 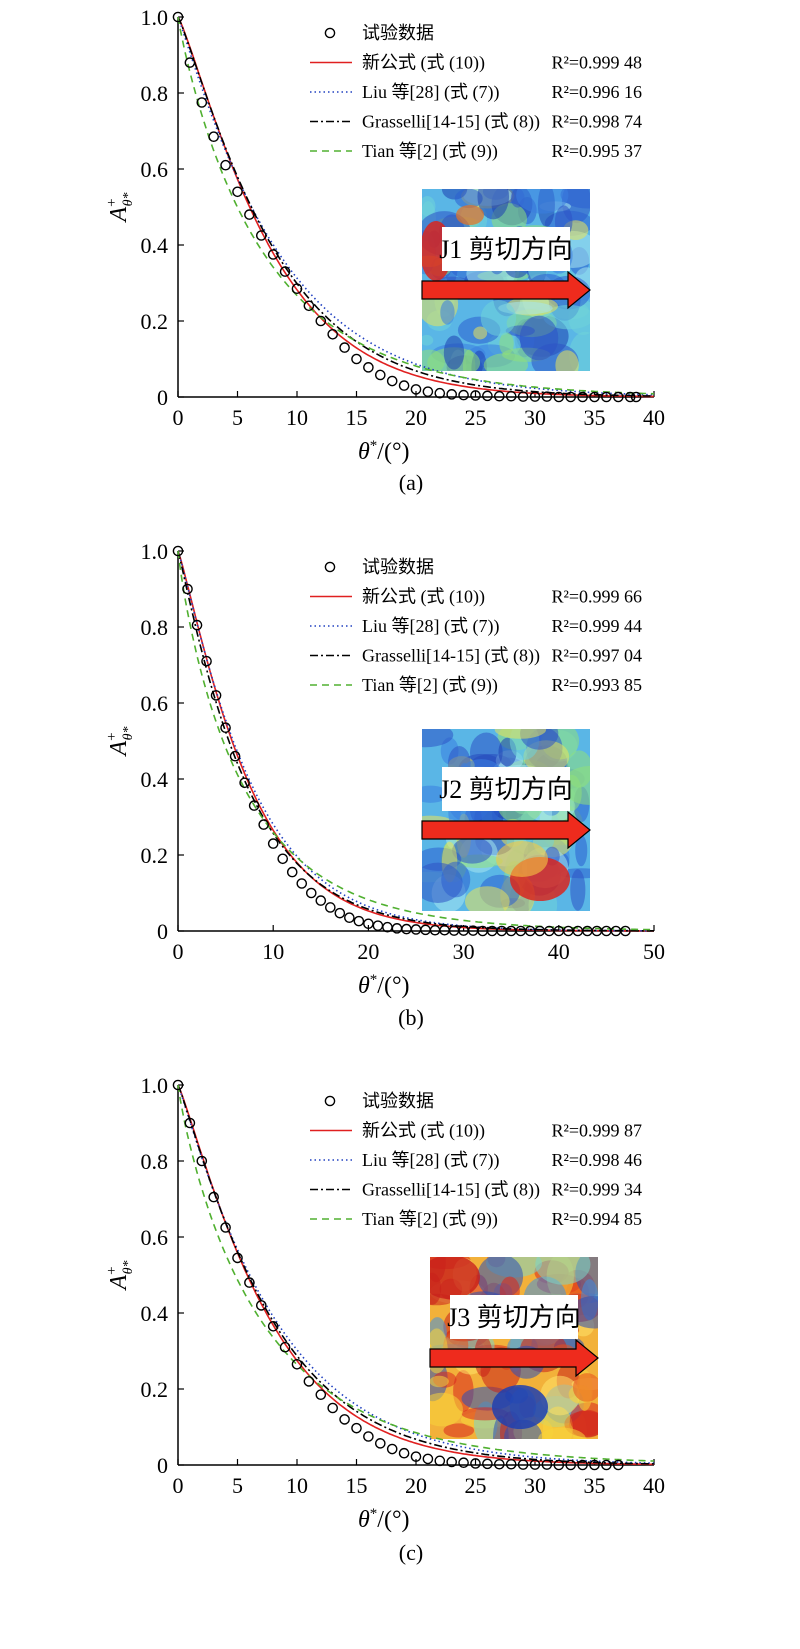 What do you see at coordinates (596, 685) in the screenshot?
I see `legend-r2: R²=0.993 85` at bounding box center [596, 685].